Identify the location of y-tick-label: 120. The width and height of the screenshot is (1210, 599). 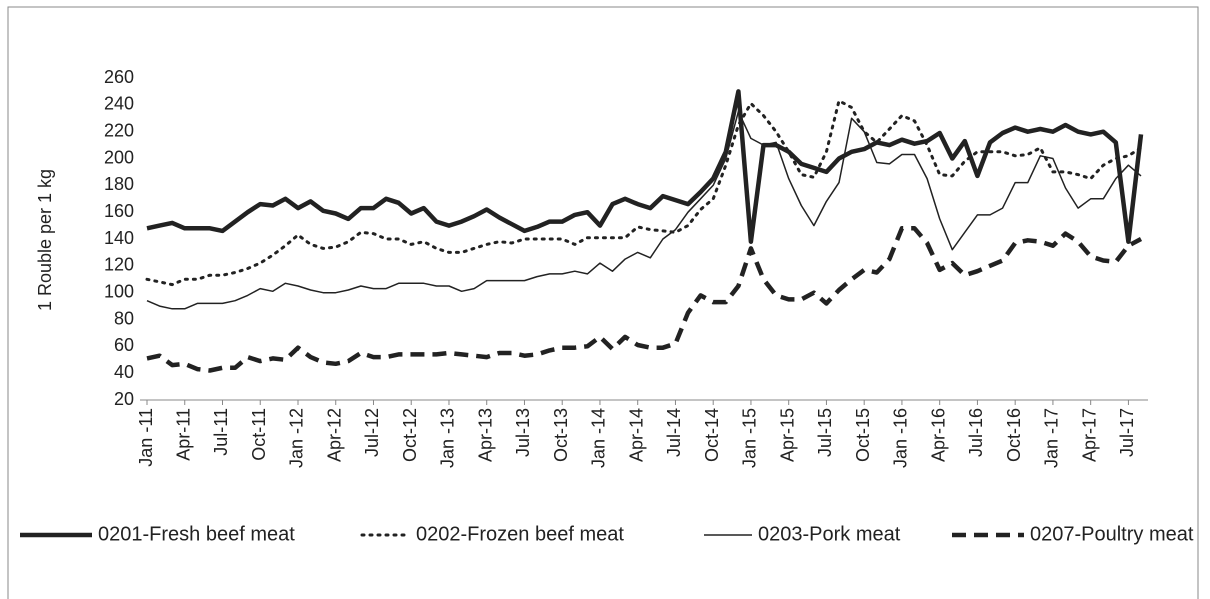
(119, 265).